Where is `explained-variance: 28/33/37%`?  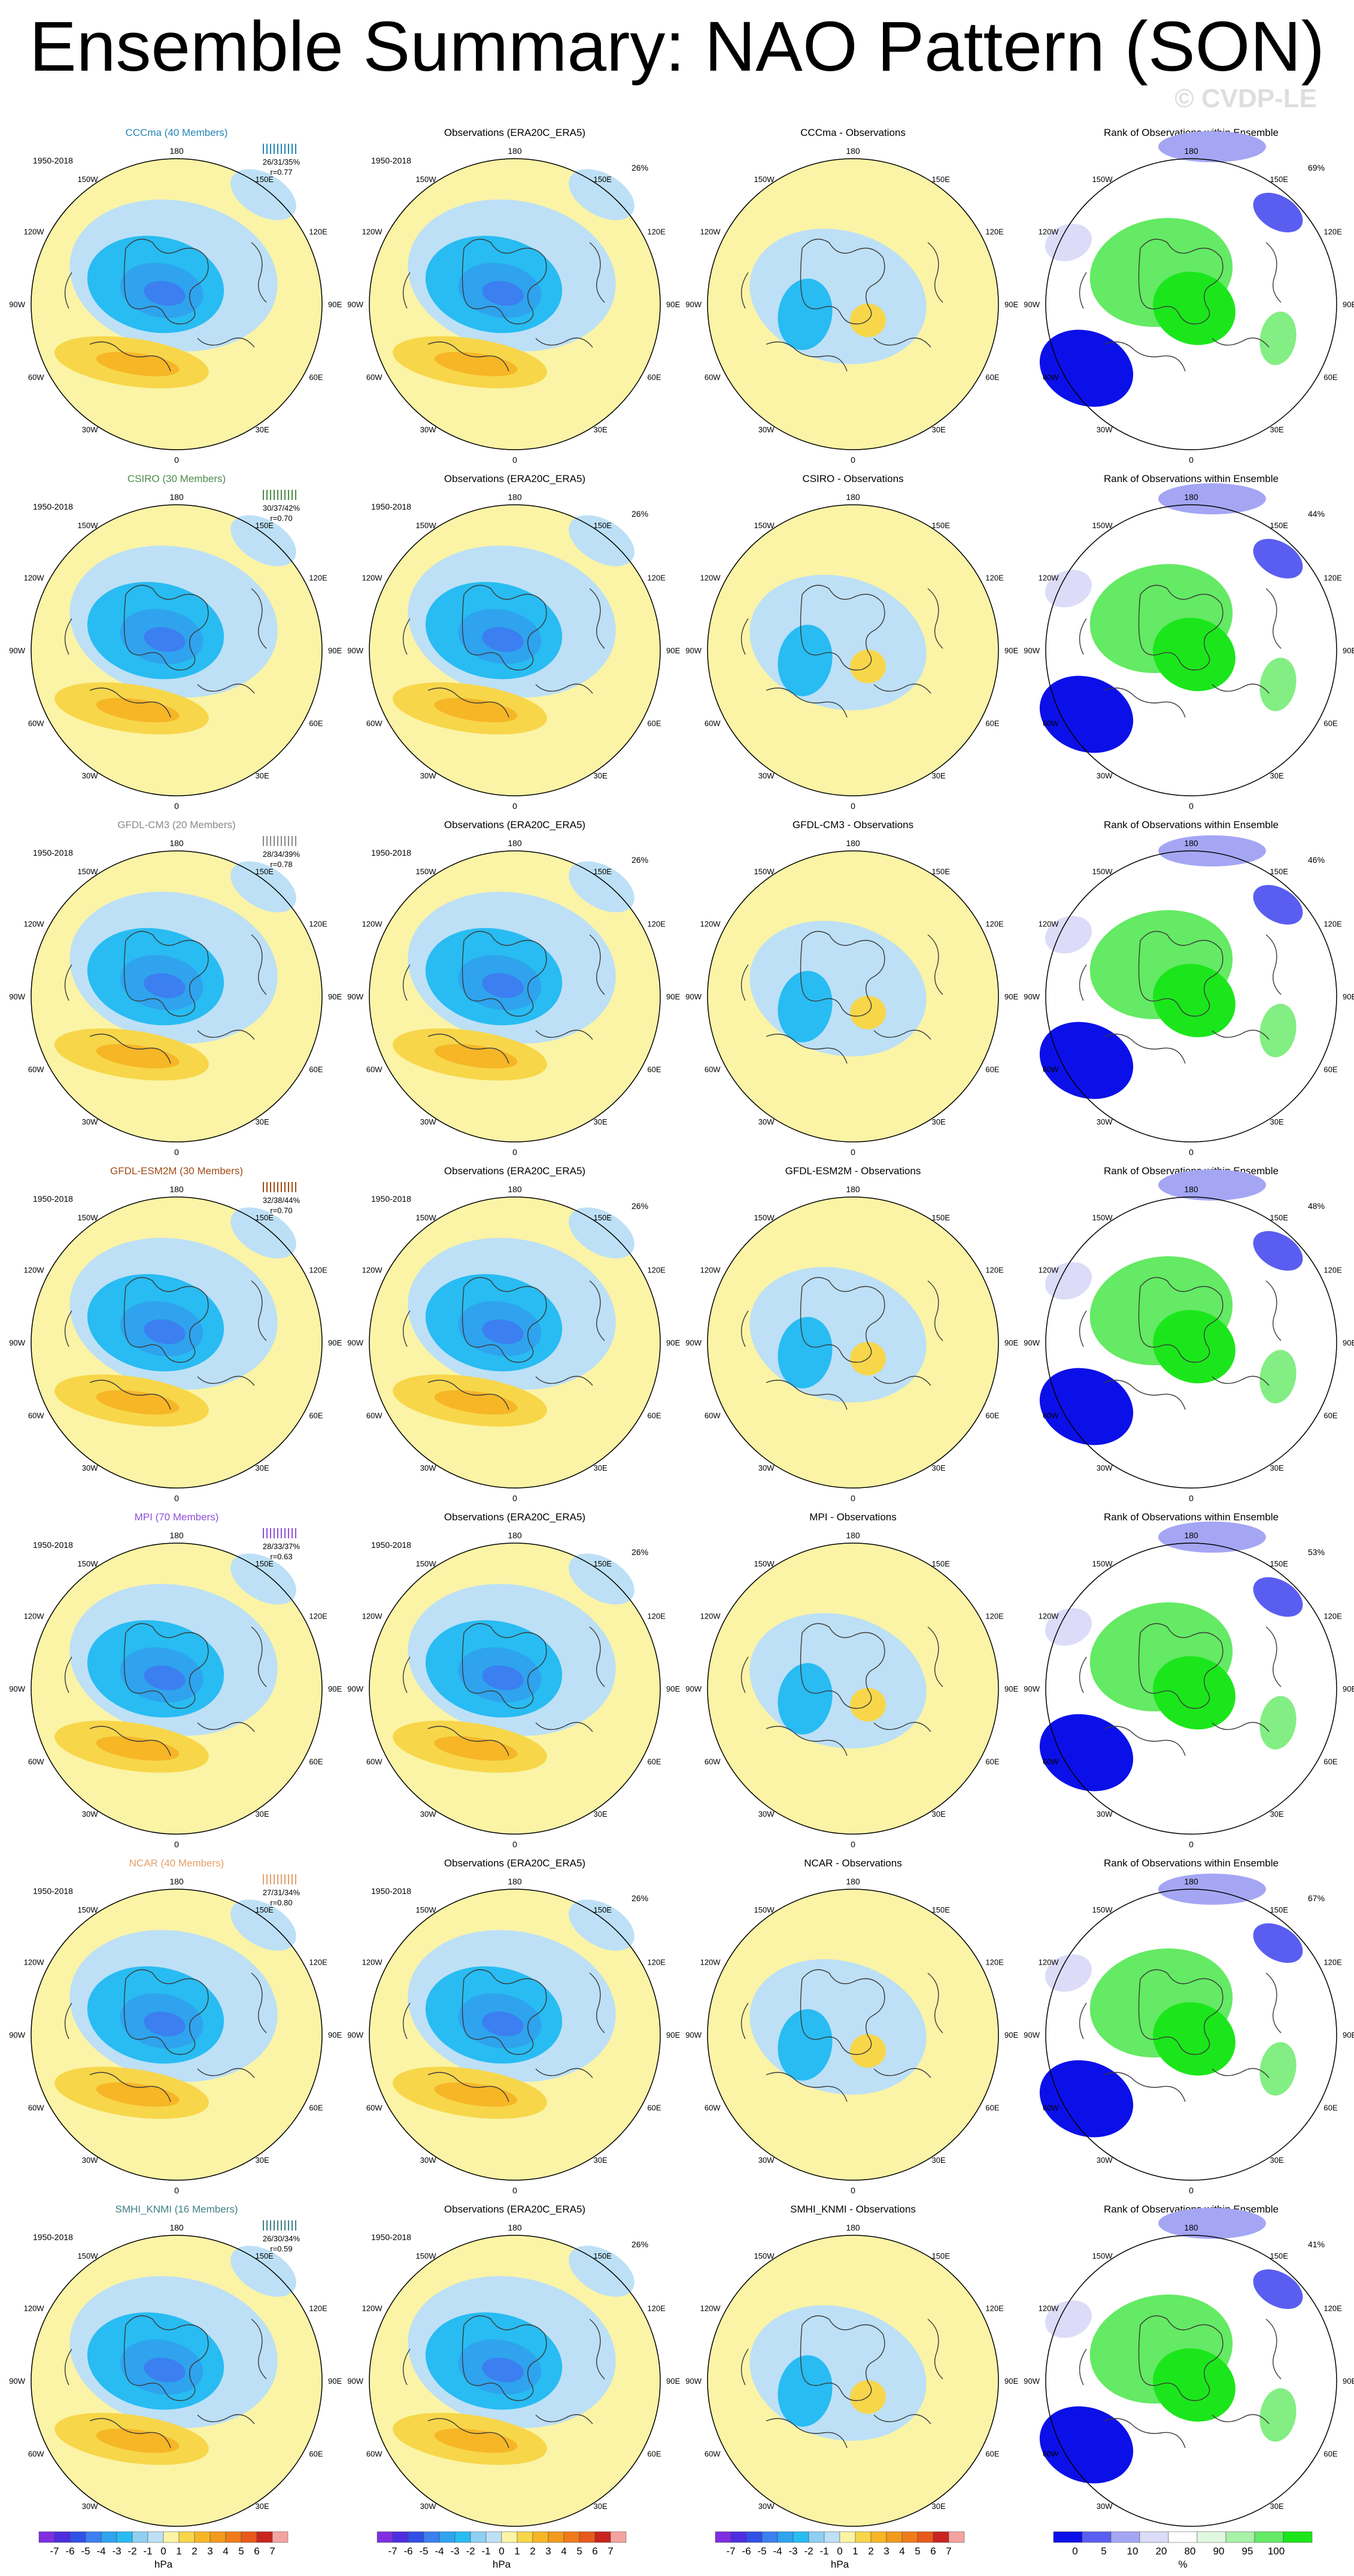
explained-variance: 28/33/37% is located at coordinates (281, 1546).